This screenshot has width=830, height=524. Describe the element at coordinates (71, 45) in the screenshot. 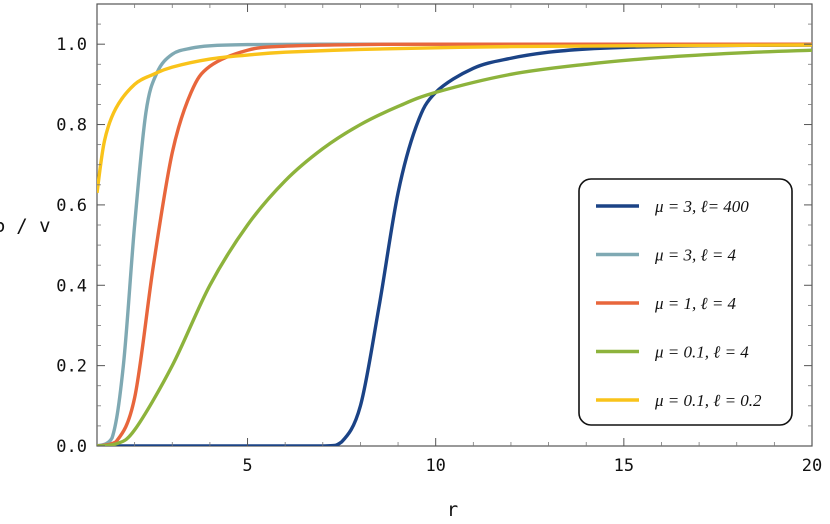

I see `y-tick-label: 1.0` at that location.